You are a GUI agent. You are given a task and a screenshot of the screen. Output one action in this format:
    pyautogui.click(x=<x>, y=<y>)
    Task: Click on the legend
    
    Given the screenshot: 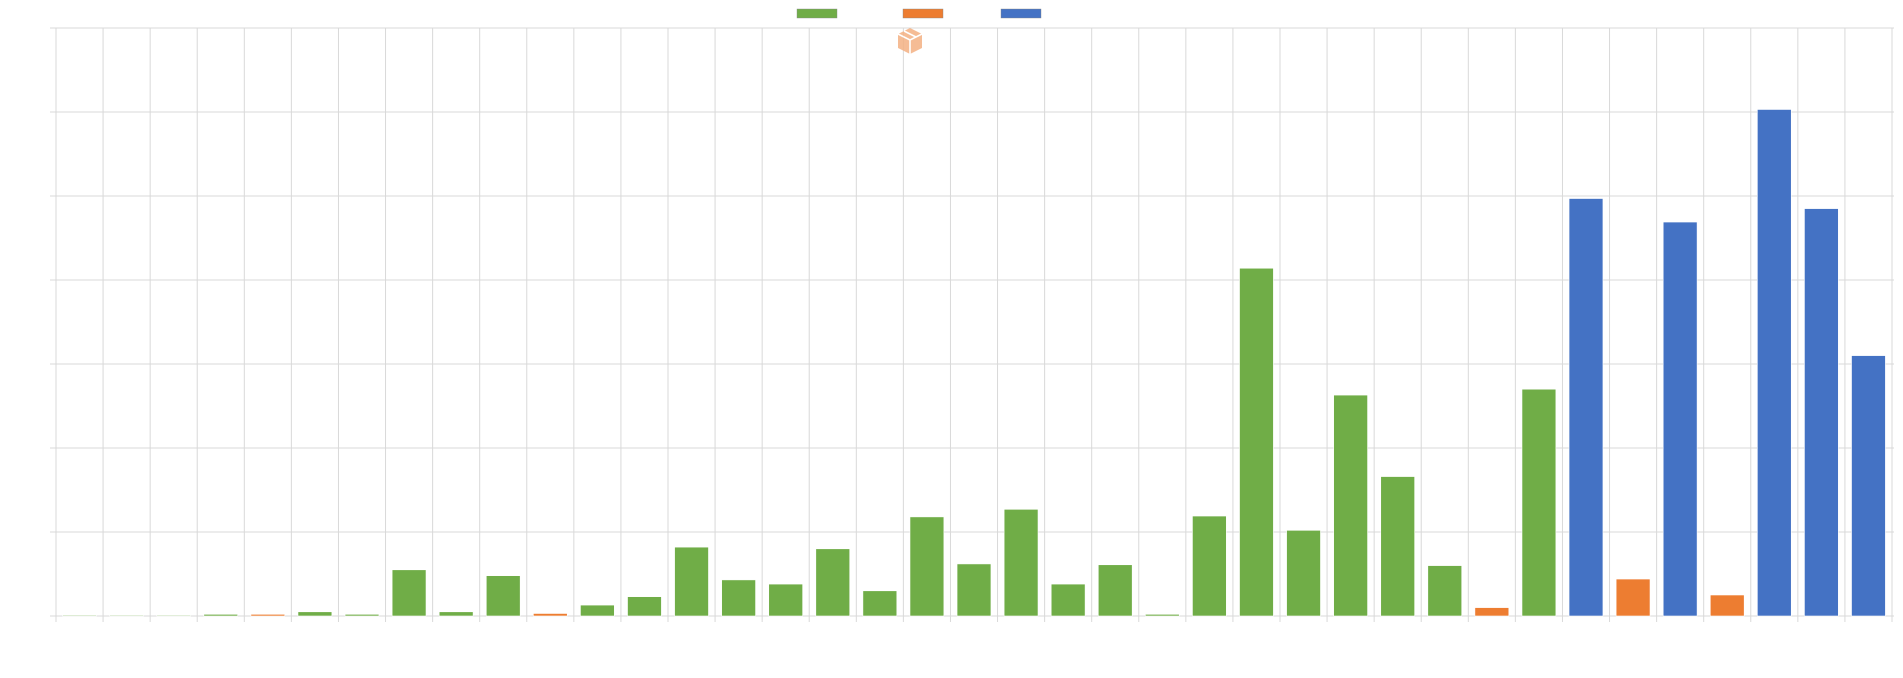 What is the action you would take?
    pyautogui.click(x=919, y=13)
    